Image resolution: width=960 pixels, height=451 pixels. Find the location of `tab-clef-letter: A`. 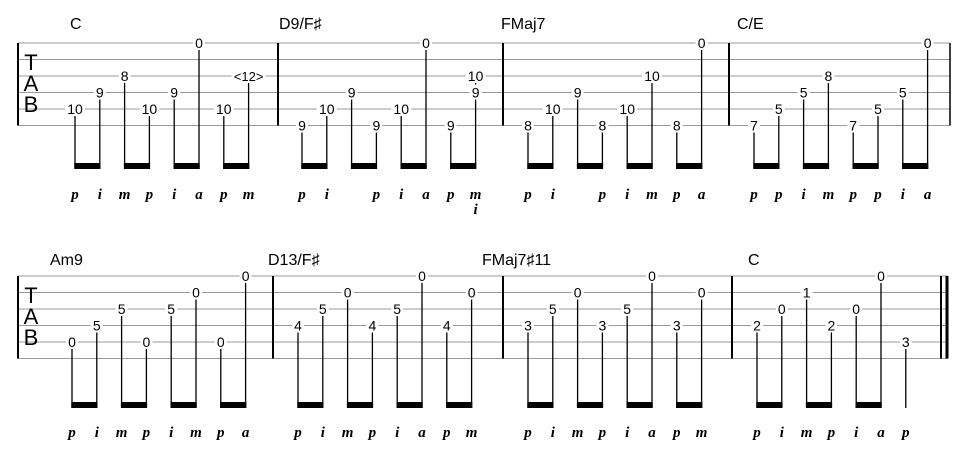

tab-clef-letter: A is located at coordinates (31, 316).